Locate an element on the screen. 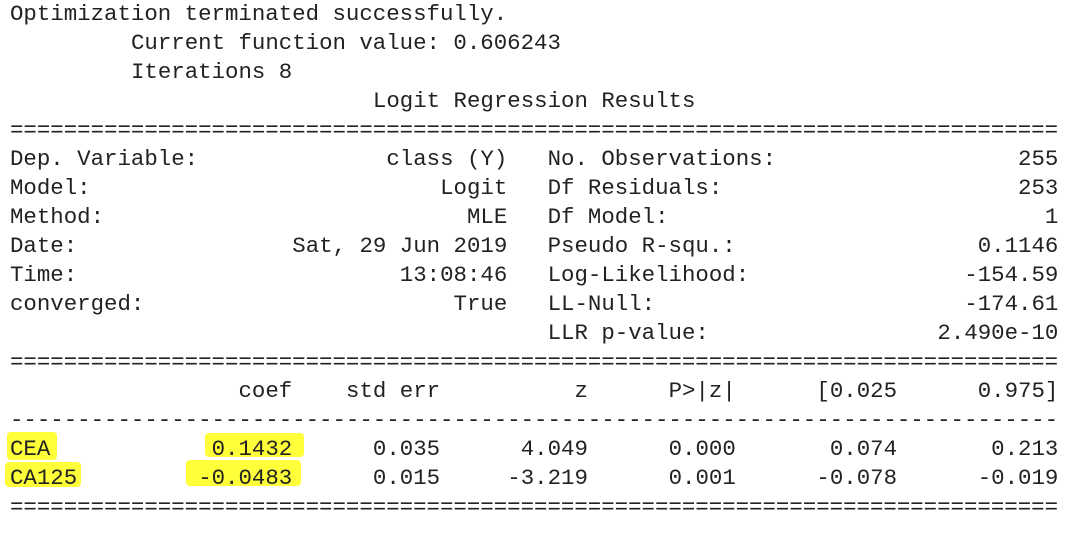 This screenshot has height=533, width=1086. column-header: coef is located at coordinates (265, 391).